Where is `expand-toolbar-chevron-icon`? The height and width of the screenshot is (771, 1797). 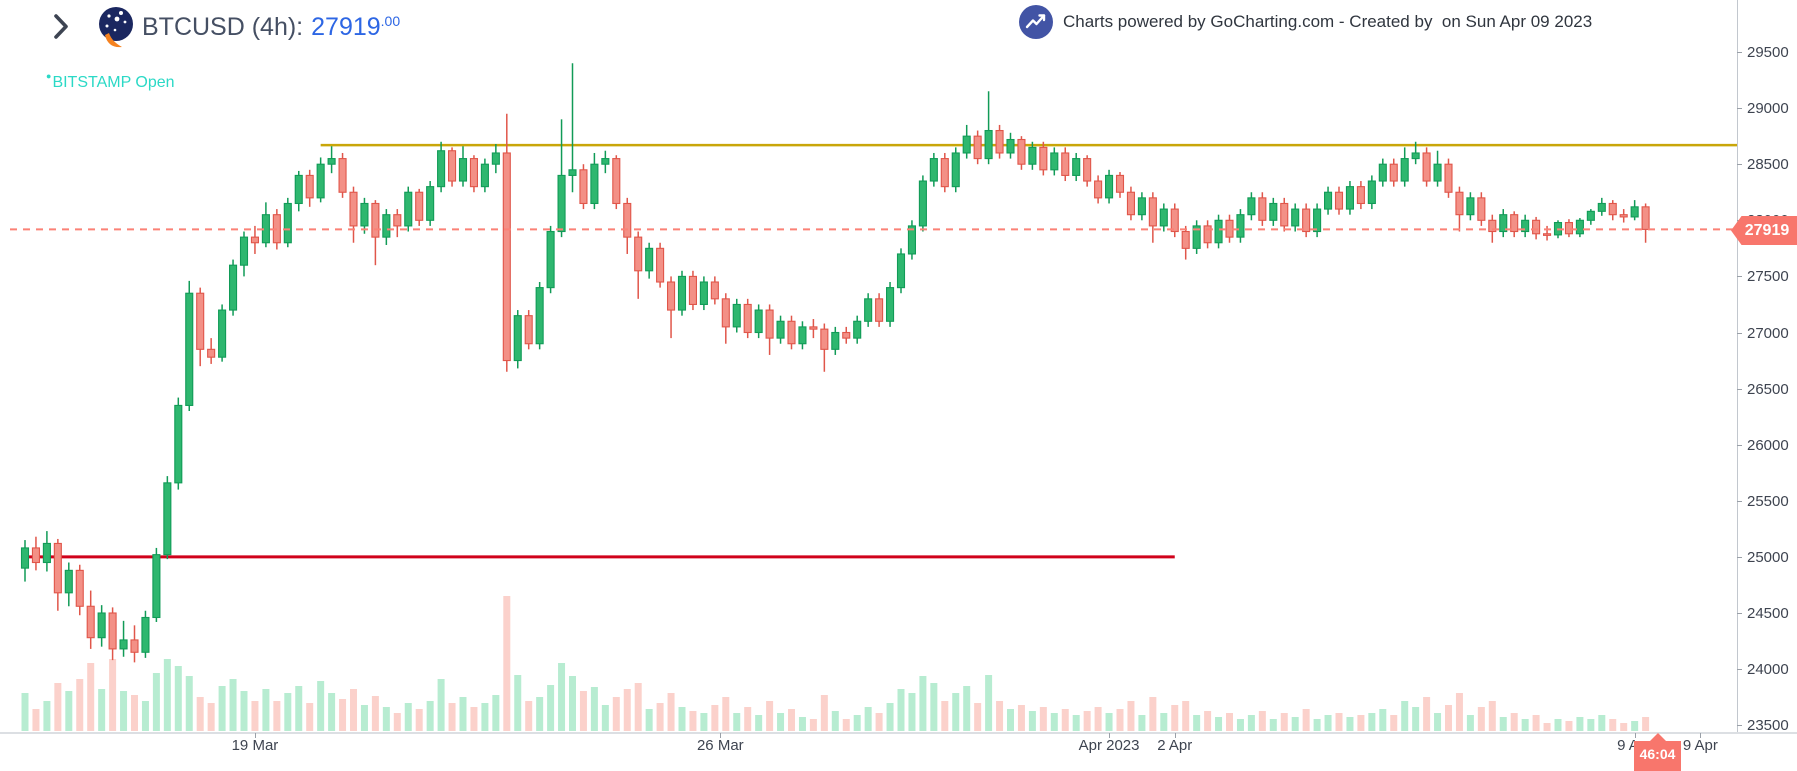
expand-toolbar-chevron-icon is located at coordinates (62, 27).